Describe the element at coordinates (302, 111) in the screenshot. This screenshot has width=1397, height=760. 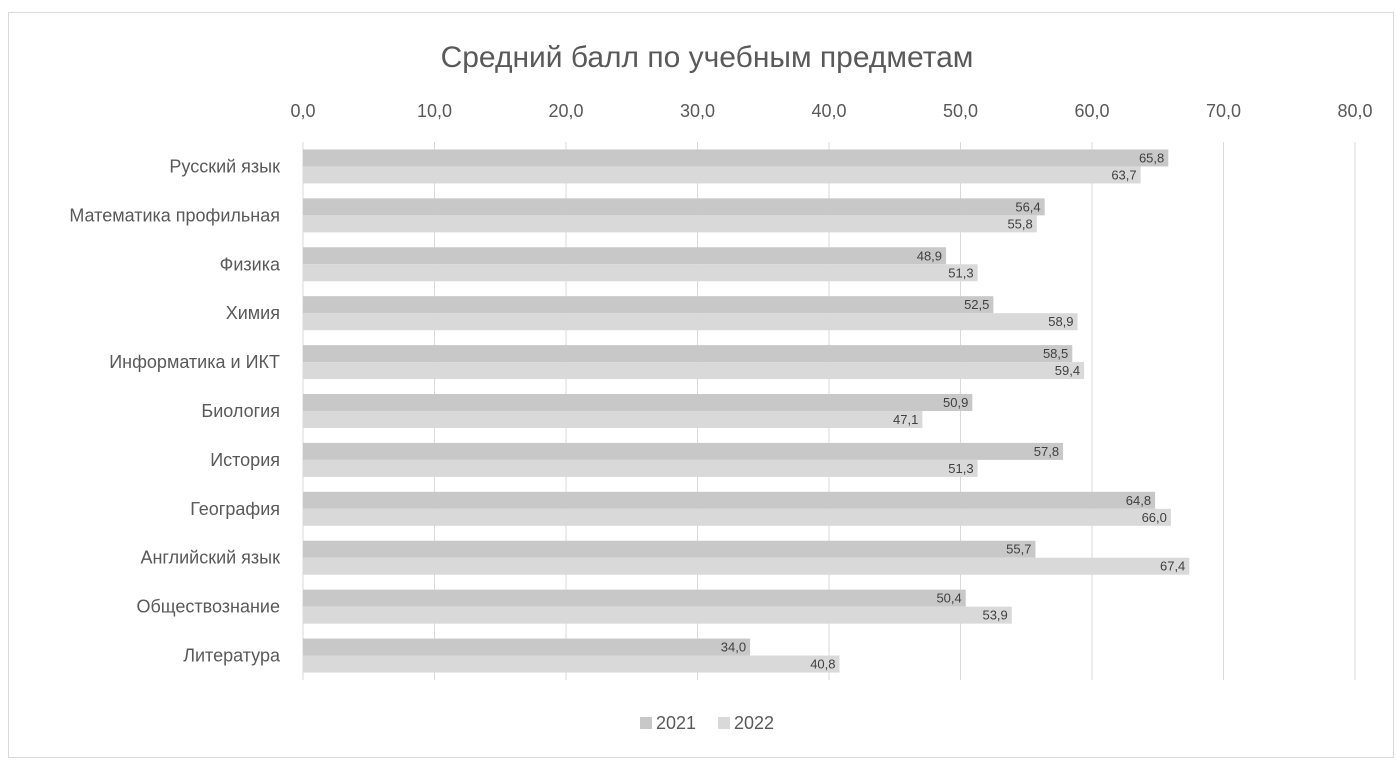
I see `x-tick-label: 0,0` at that location.